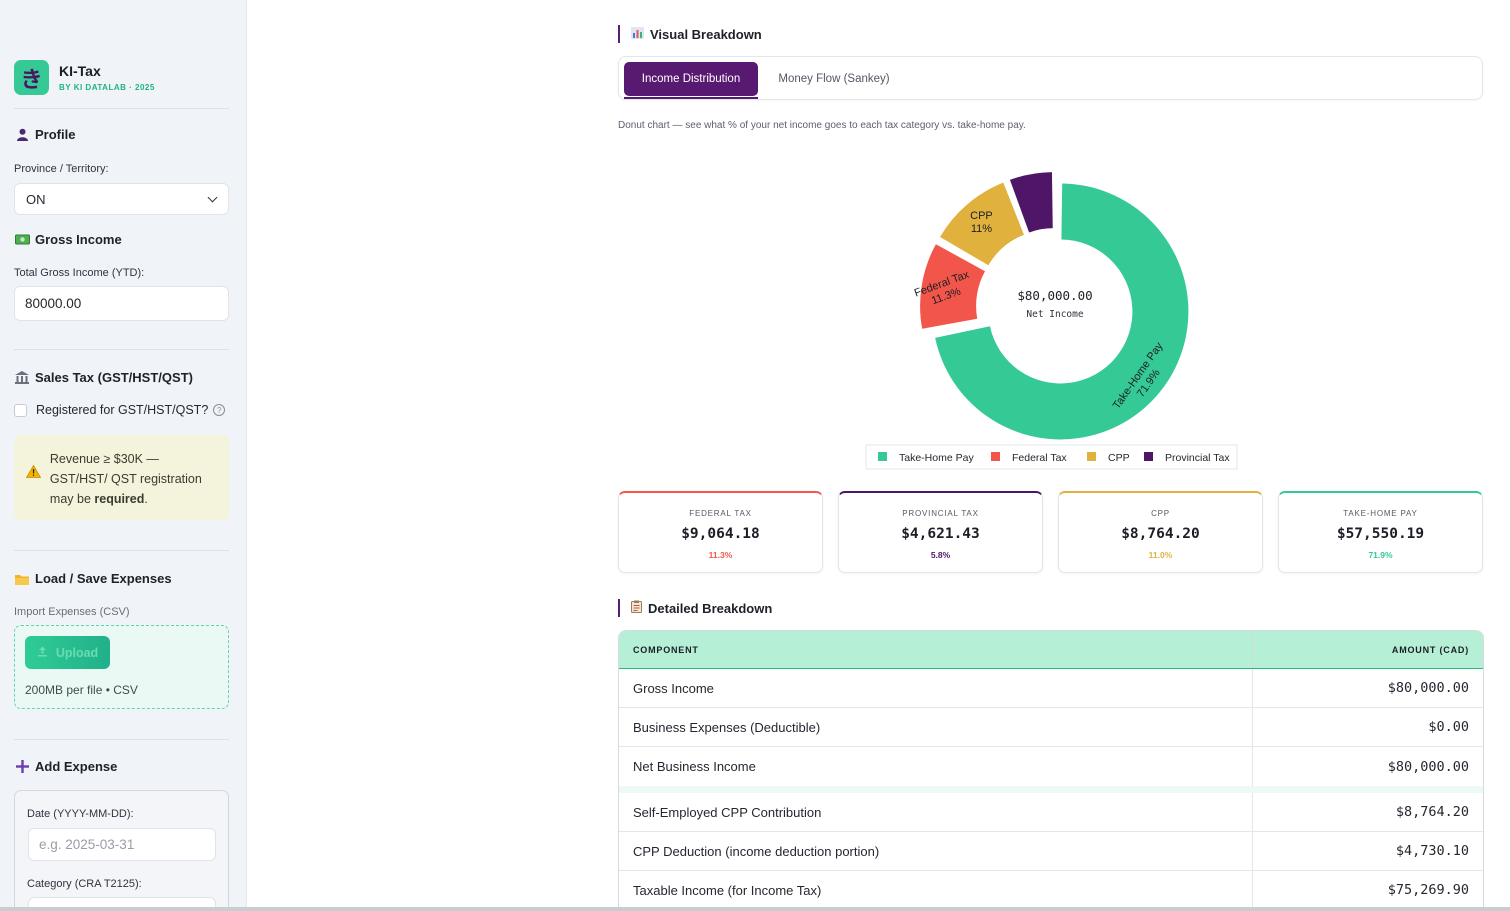 The image size is (1510, 911). I want to click on profile-heading-text: Profile, so click(55, 134).